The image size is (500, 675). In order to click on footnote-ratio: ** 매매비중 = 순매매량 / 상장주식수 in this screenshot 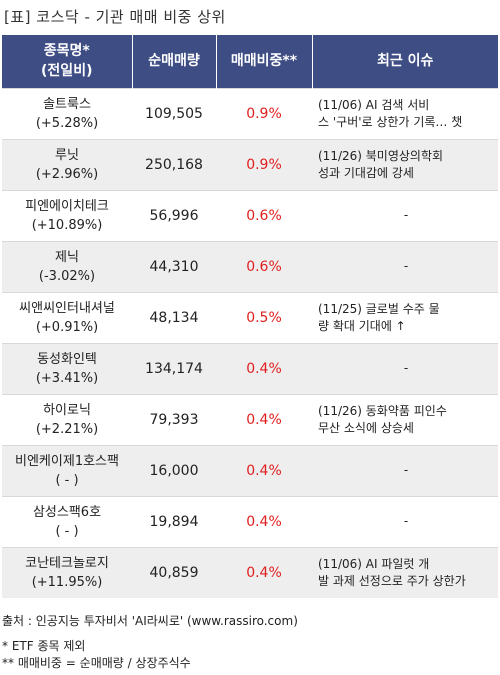, I will do `click(96, 663)`.